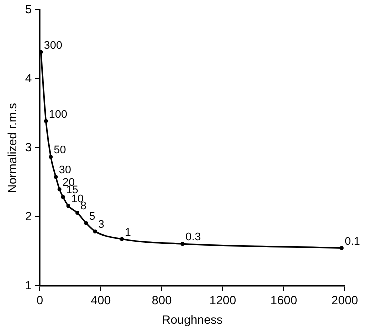  I want to click on annotation: 1, so click(128, 232).